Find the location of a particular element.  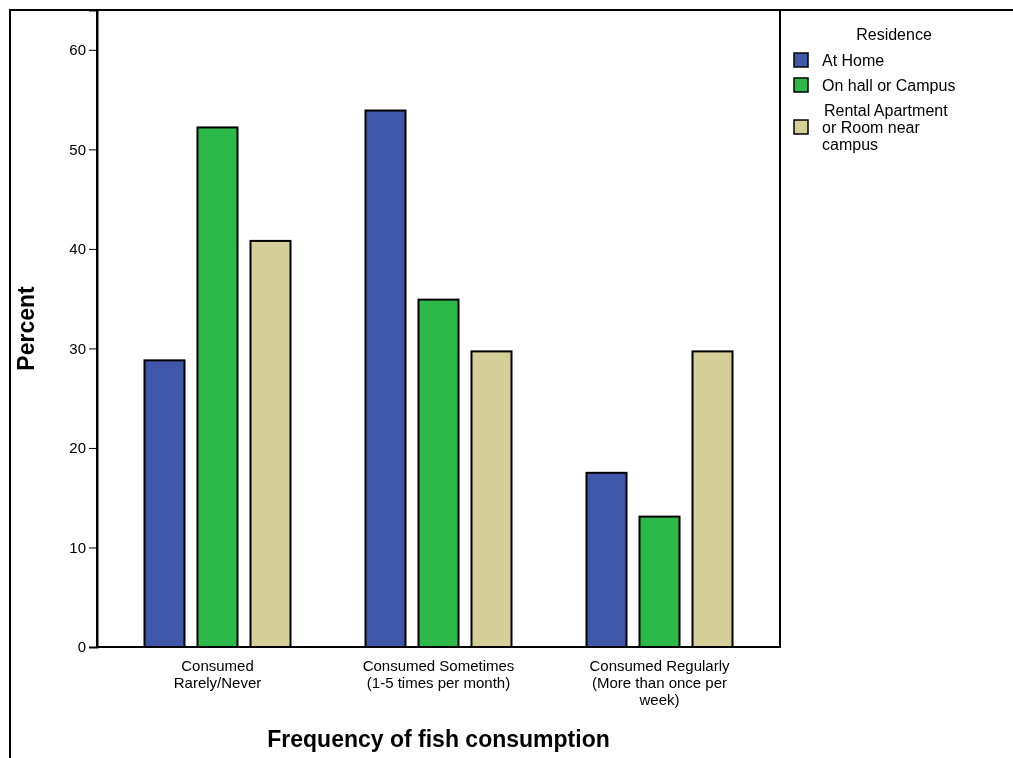

x-tick-label: Consumed Regularly (More than once per week) is located at coordinates (660, 682).